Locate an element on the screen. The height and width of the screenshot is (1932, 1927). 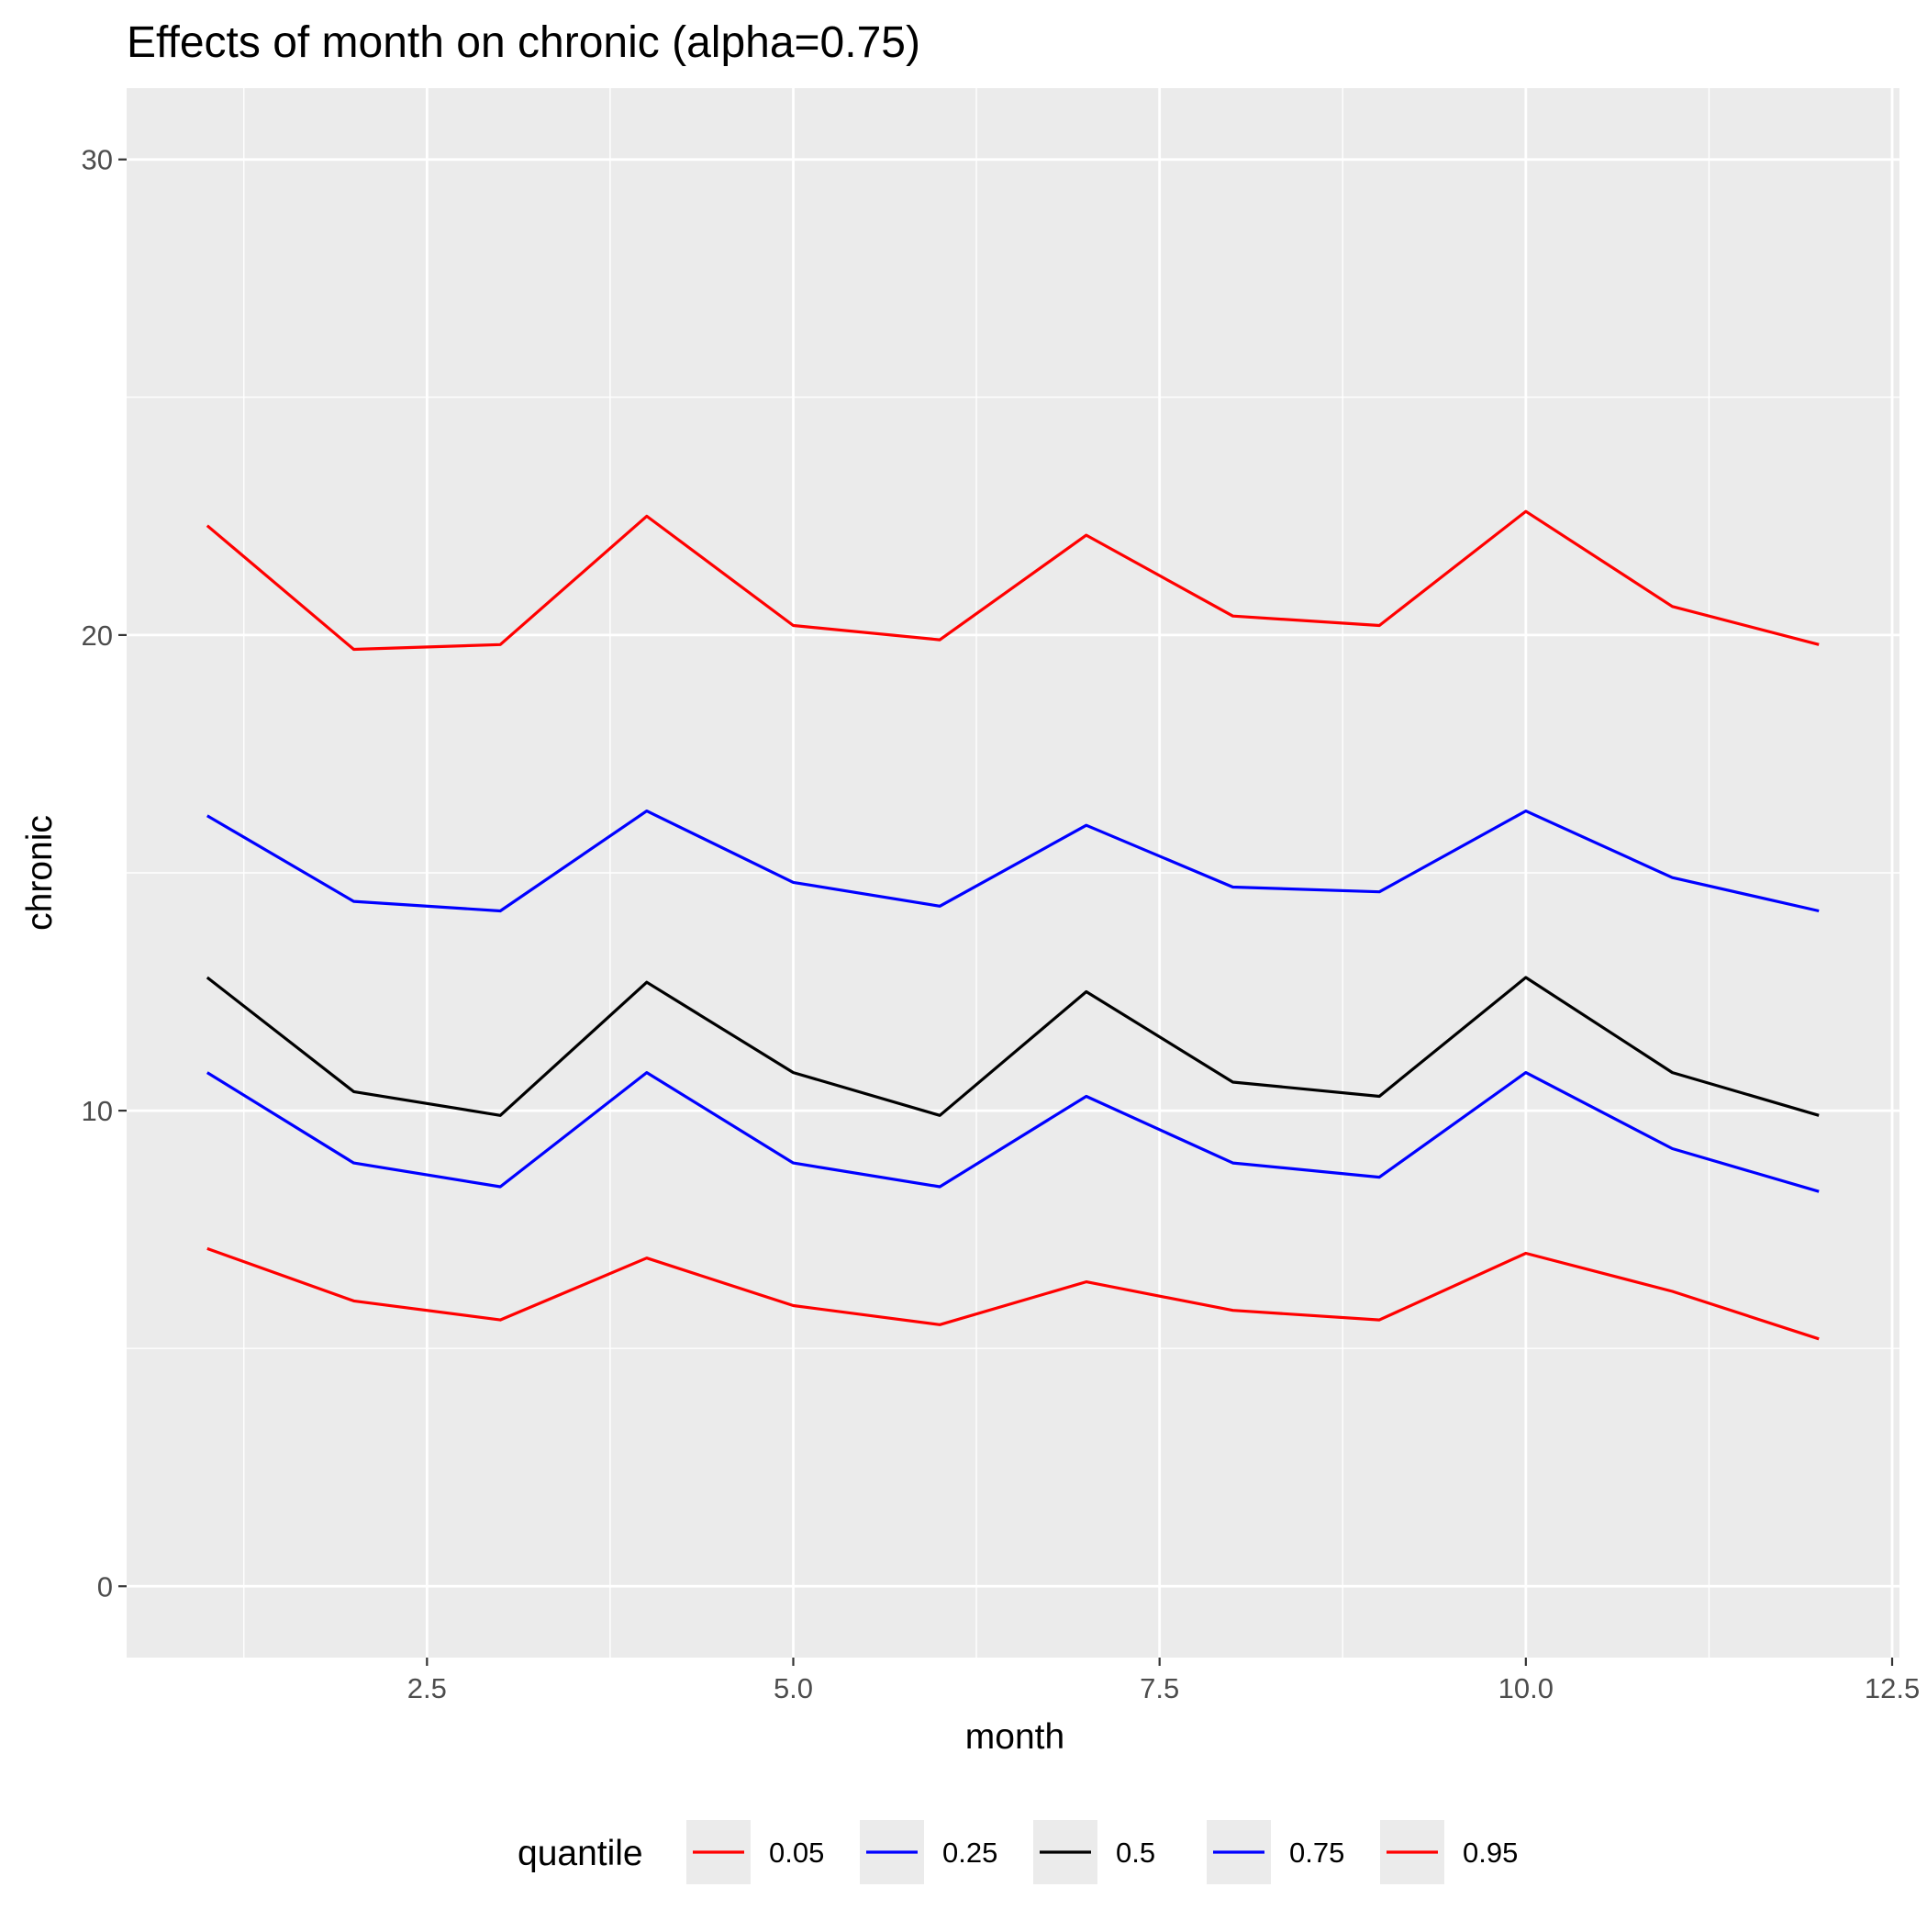
y-tick-label: 0 is located at coordinates (105, 1586).